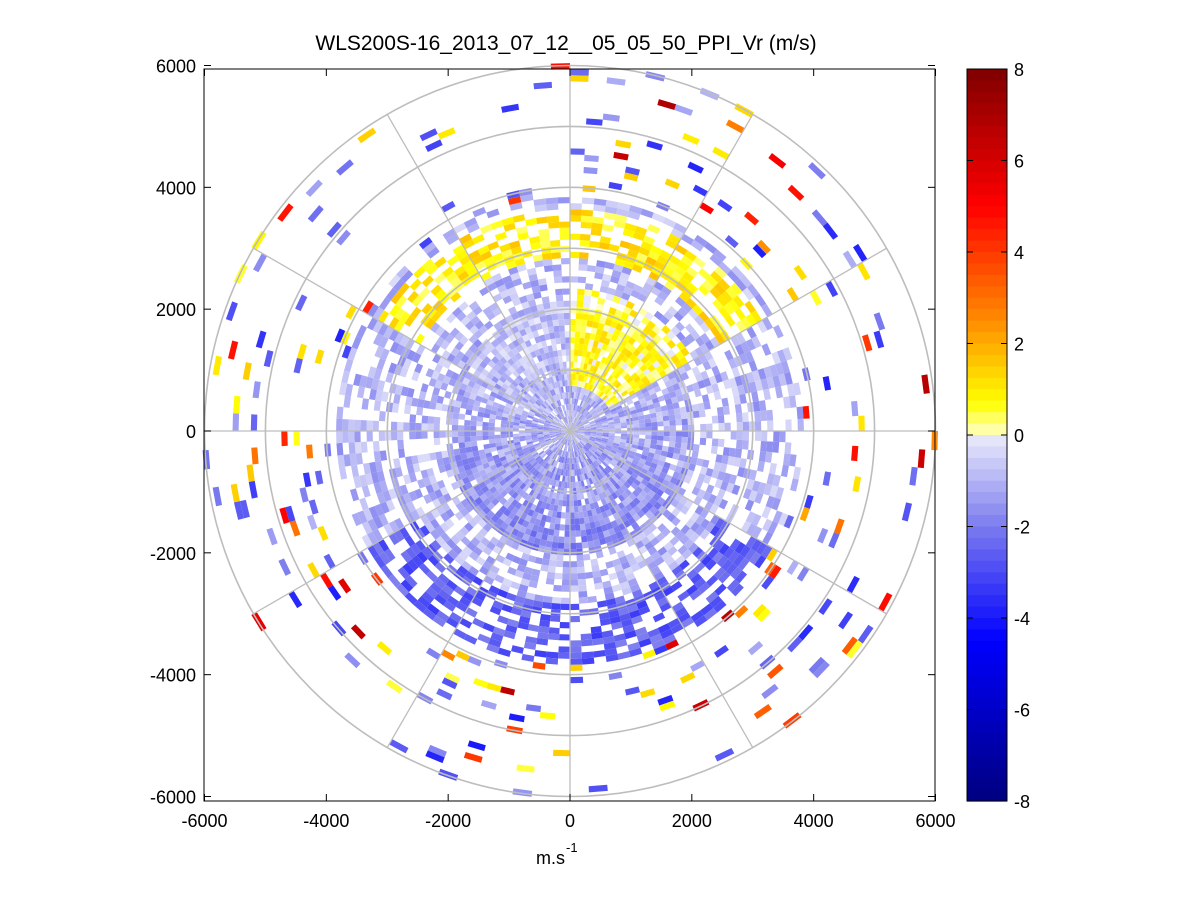 This screenshot has width=1201, height=901. Describe the element at coordinates (692, 821) in the screenshot. I see `x-tick-label: 2000` at that location.